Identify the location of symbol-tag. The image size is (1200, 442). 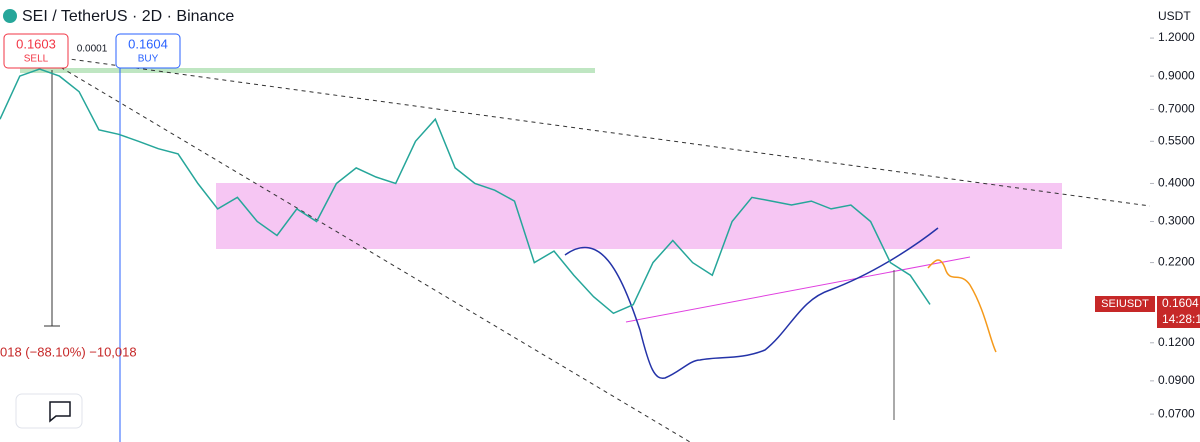
(1125, 304).